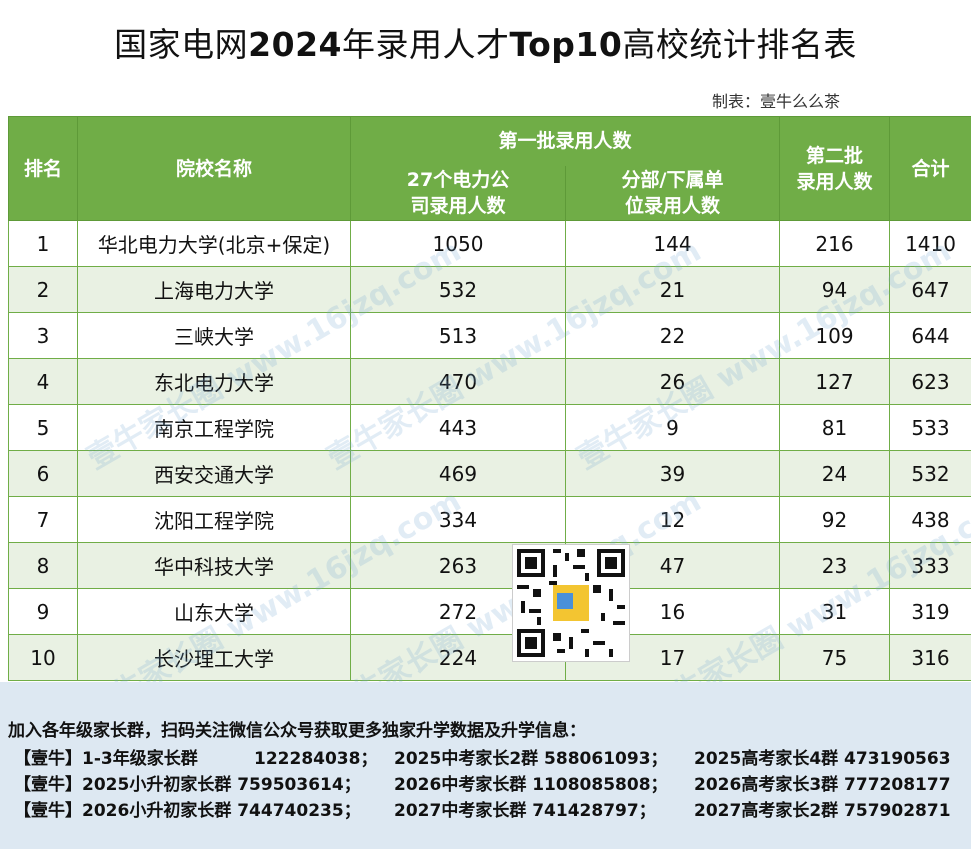  What do you see at coordinates (930, 381) in the screenshot?
I see `cell-total: 623` at bounding box center [930, 381].